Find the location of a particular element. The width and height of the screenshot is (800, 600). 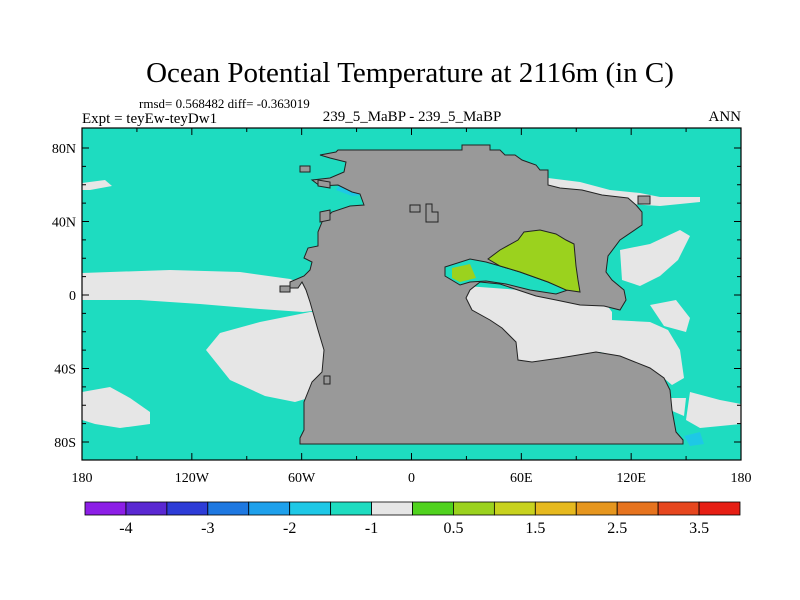

lat-tick-label: 0 is located at coordinates (72, 296).